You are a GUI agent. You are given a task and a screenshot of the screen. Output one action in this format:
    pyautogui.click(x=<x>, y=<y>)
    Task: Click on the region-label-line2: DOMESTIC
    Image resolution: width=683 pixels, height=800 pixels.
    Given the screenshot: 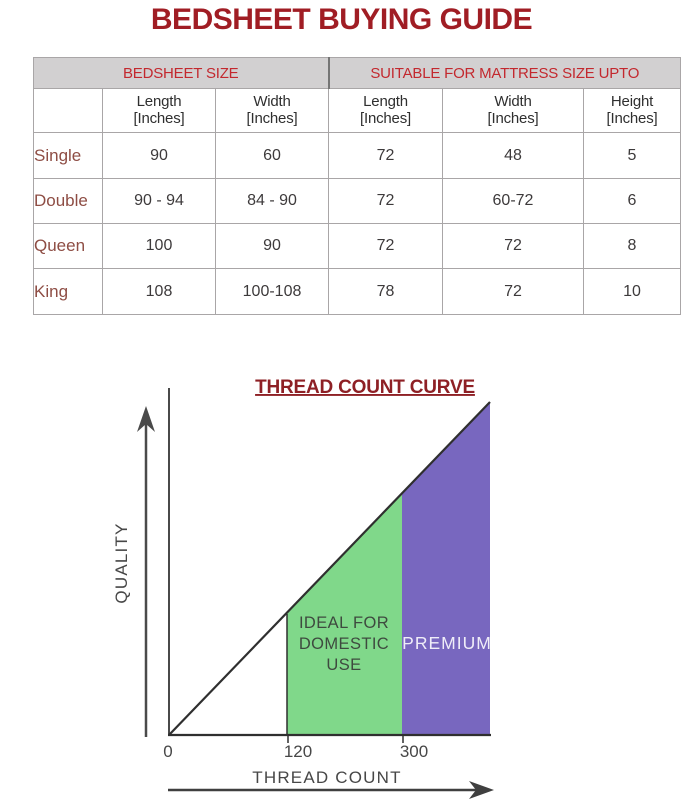 What is the action you would take?
    pyautogui.click(x=344, y=644)
    